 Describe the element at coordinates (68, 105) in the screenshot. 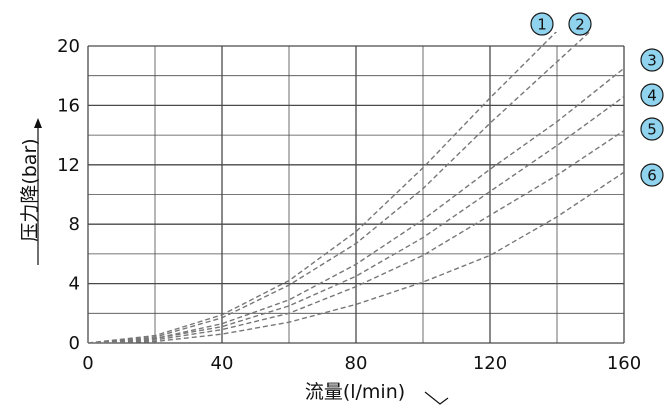

I see `y-tick-label-16: 16` at that location.